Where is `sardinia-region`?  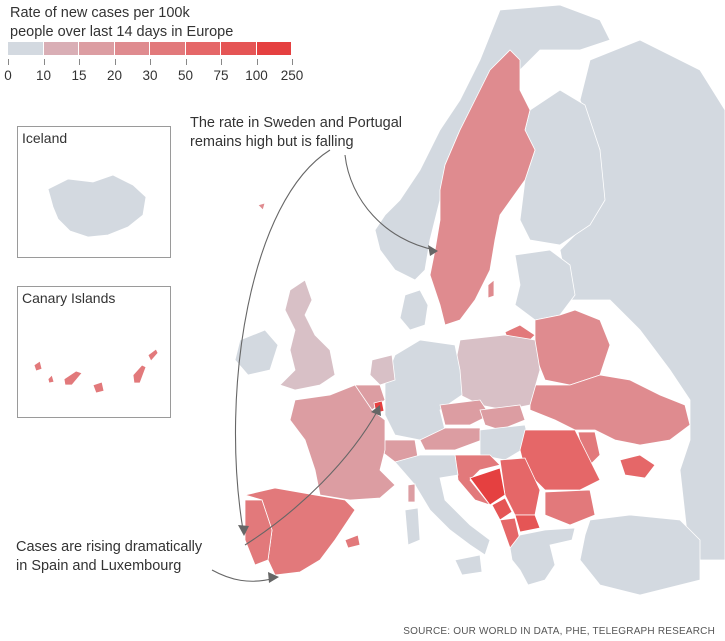 sardinia-region is located at coordinates (412, 526).